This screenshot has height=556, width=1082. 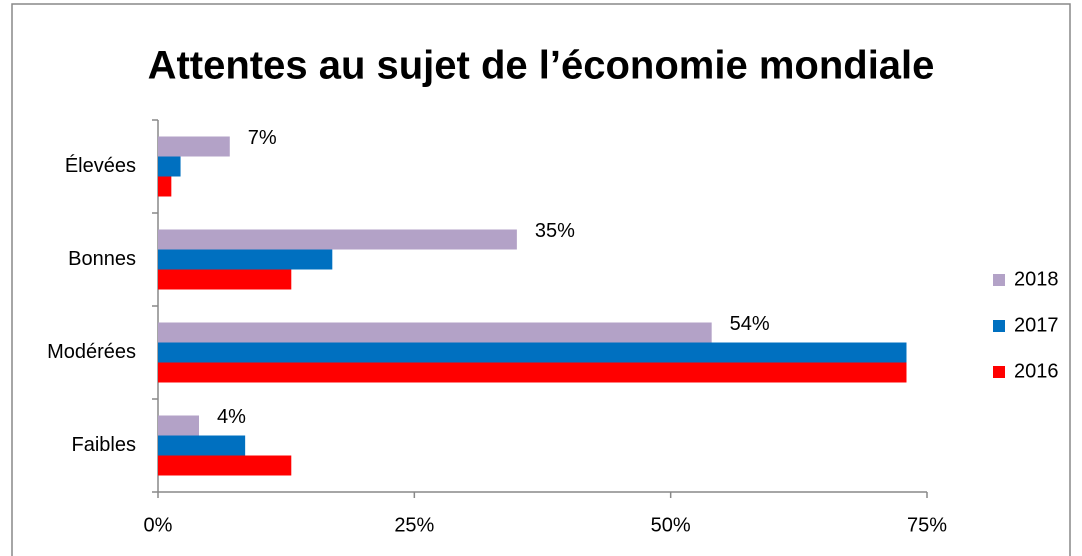 What do you see at coordinates (158, 525) in the screenshot?
I see `x-tick-label: 0%` at bounding box center [158, 525].